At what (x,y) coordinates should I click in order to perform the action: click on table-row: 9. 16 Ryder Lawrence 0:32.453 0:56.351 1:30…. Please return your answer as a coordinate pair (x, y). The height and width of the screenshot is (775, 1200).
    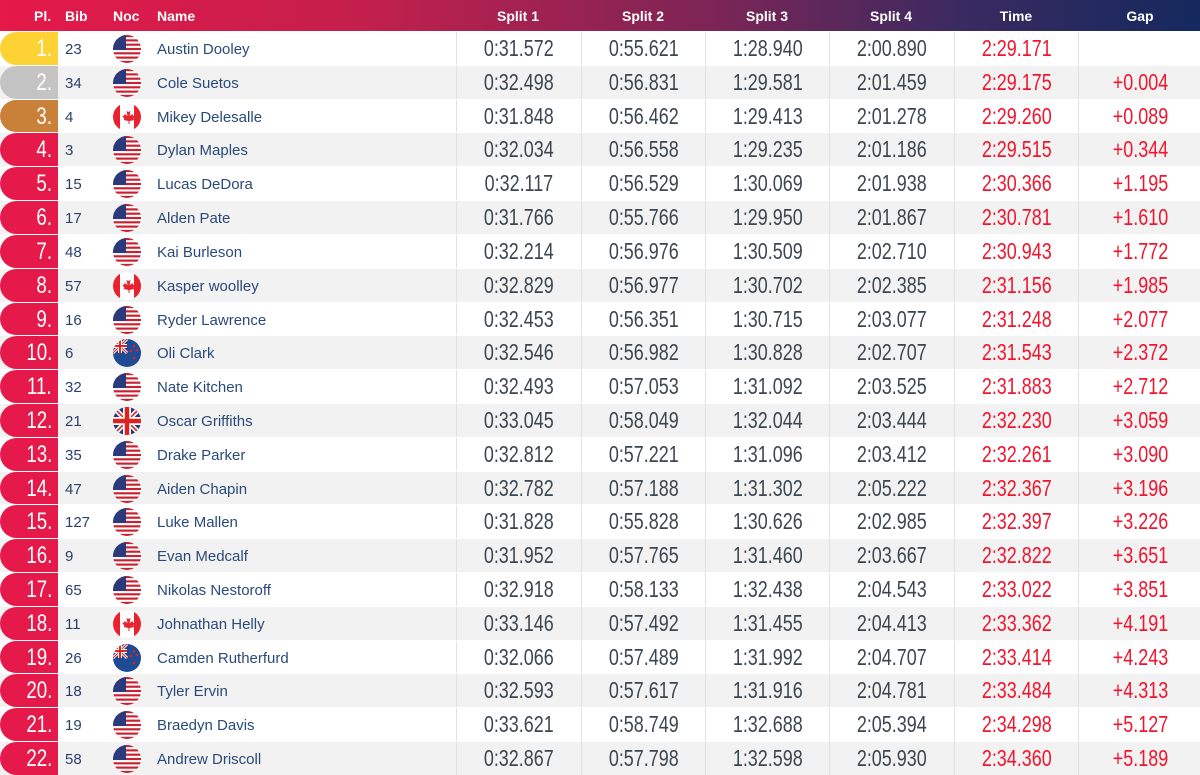
    Looking at the image, I should click on (600, 318).